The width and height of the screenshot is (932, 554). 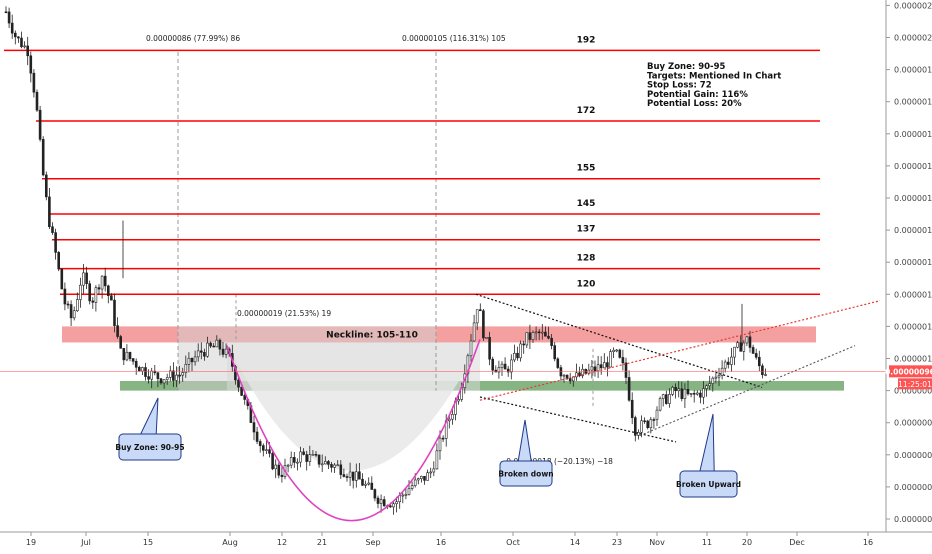 I want to click on y-tick-label: 0.00000090, so click(x=913, y=391).